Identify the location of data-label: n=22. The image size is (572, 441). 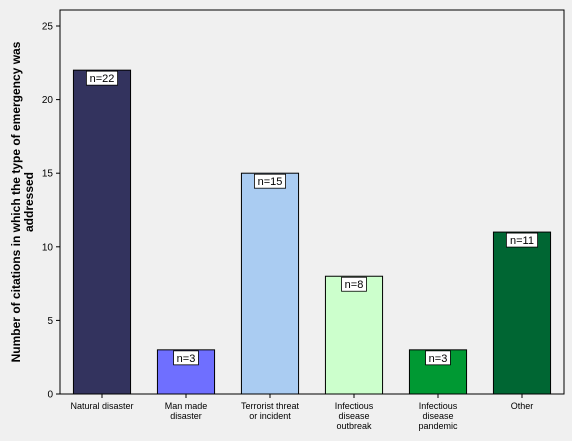
(102, 79).